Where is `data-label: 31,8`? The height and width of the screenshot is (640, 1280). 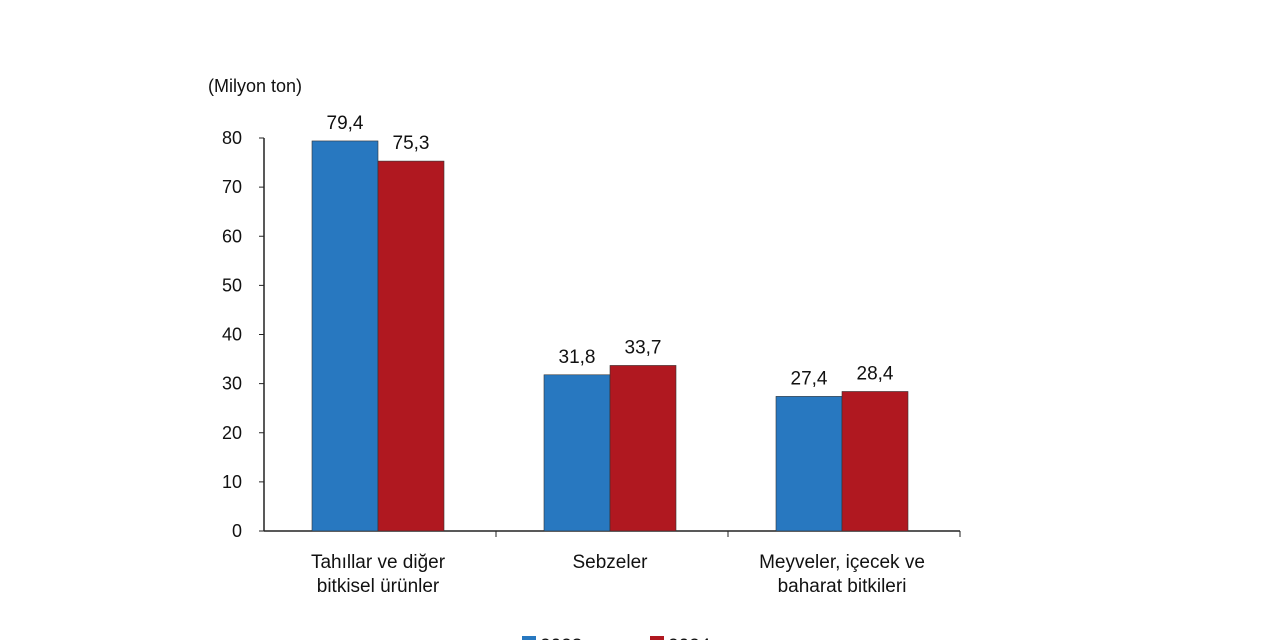 data-label: 31,8 is located at coordinates (577, 357).